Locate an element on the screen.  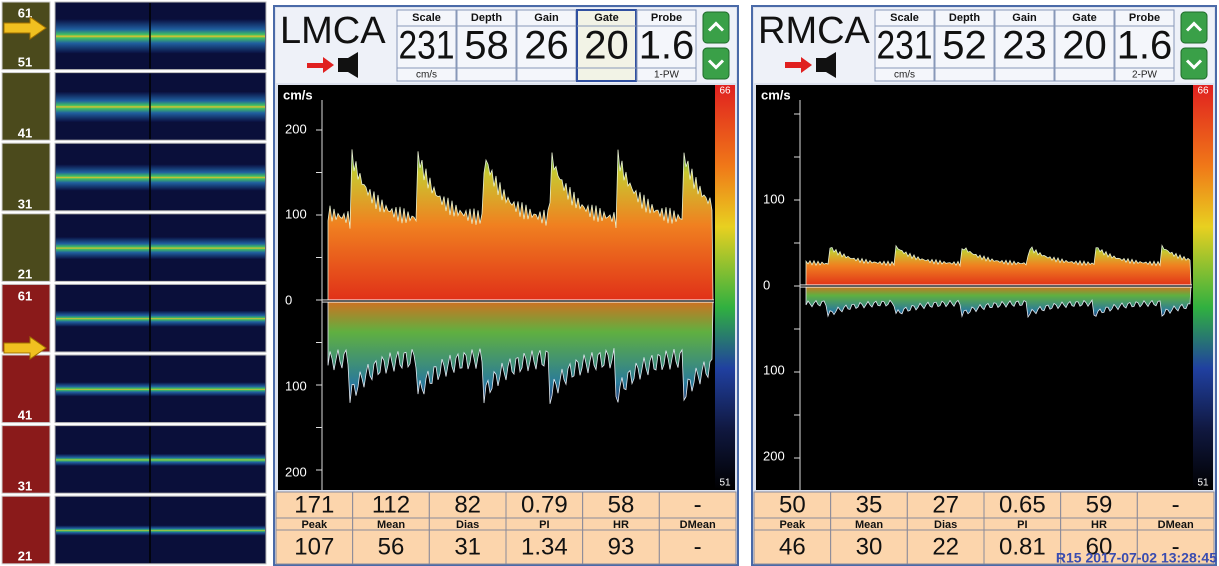
stat-value: 0.81 is located at coordinates (1022, 546).